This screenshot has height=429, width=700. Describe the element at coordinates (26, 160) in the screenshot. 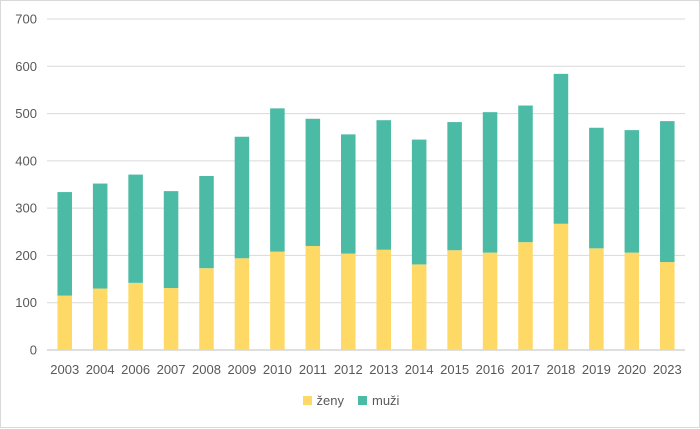

I see `y-tick-label: 400` at that location.